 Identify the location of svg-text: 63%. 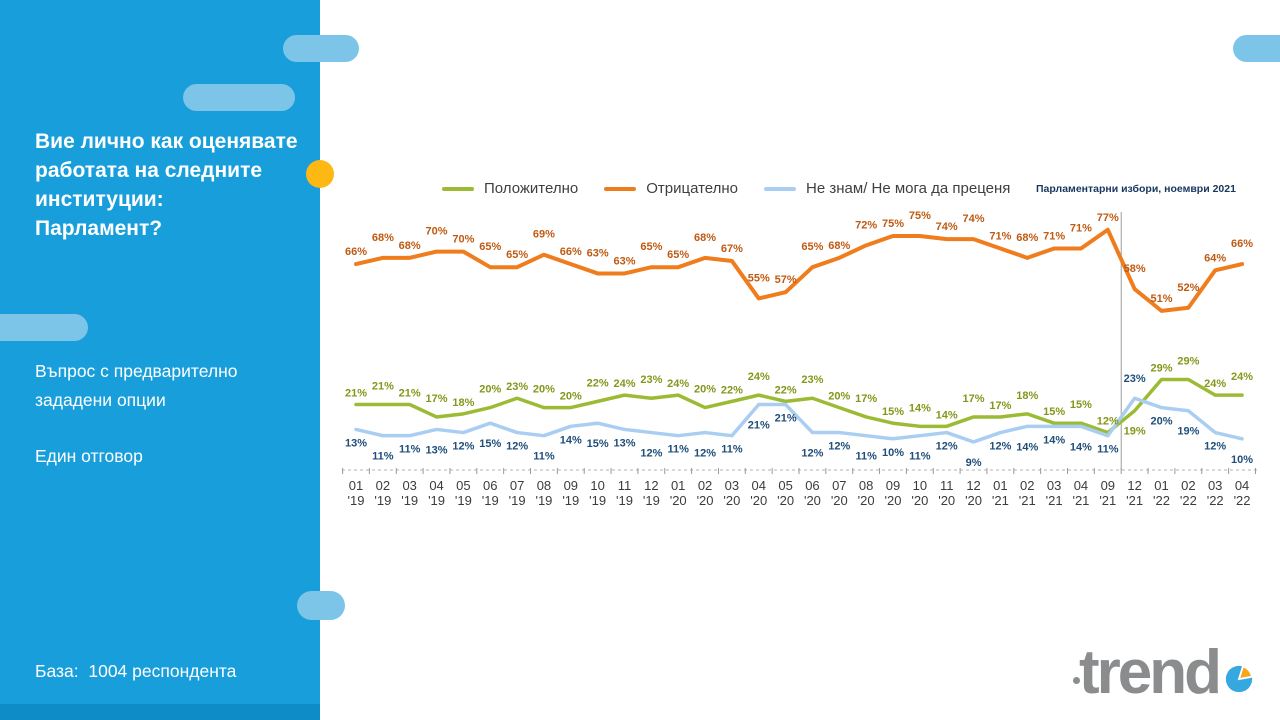
(598, 253).